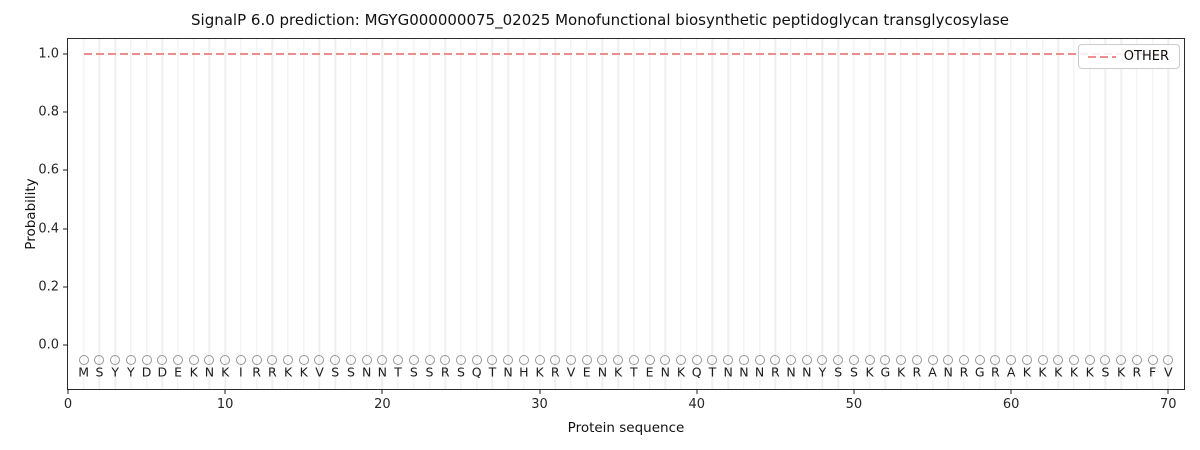 This screenshot has height=450, width=1200. What do you see at coordinates (48, 229) in the screenshot?
I see `y-tick-label: 0.4` at bounding box center [48, 229].